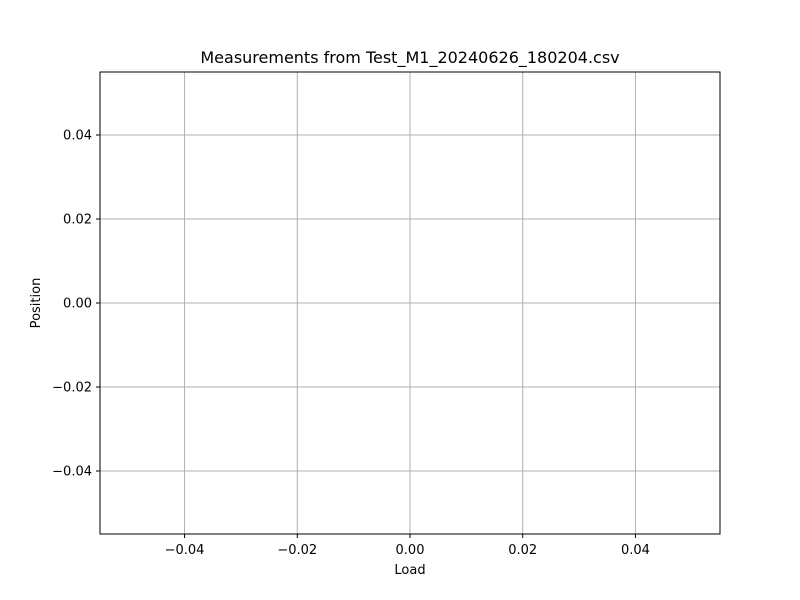 This screenshot has width=800, height=600. Describe the element at coordinates (297, 550) in the screenshot. I see `x-tick-label: −0.02` at that location.